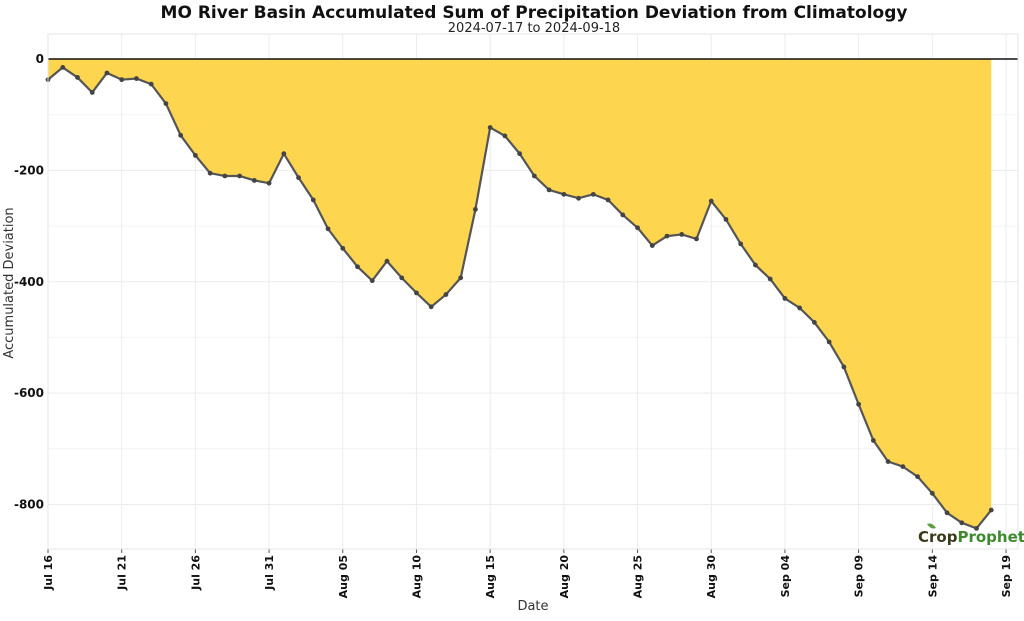  I want to click on y-tick-label: -200, so click(29, 170).